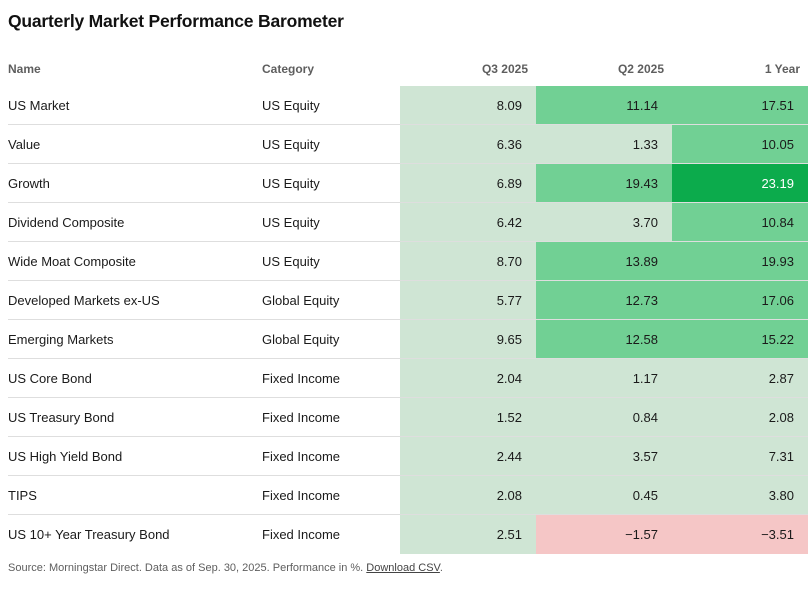 The height and width of the screenshot is (590, 812). I want to click on column-header-category: Category, so click(288, 69).